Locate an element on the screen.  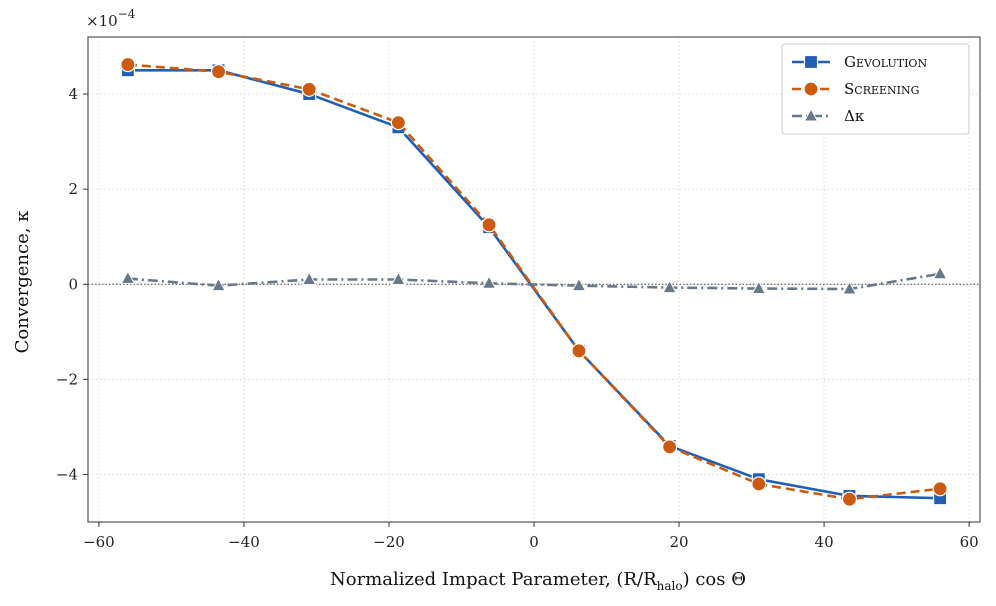
legend-label-circle: Screening is located at coordinates (881, 89).